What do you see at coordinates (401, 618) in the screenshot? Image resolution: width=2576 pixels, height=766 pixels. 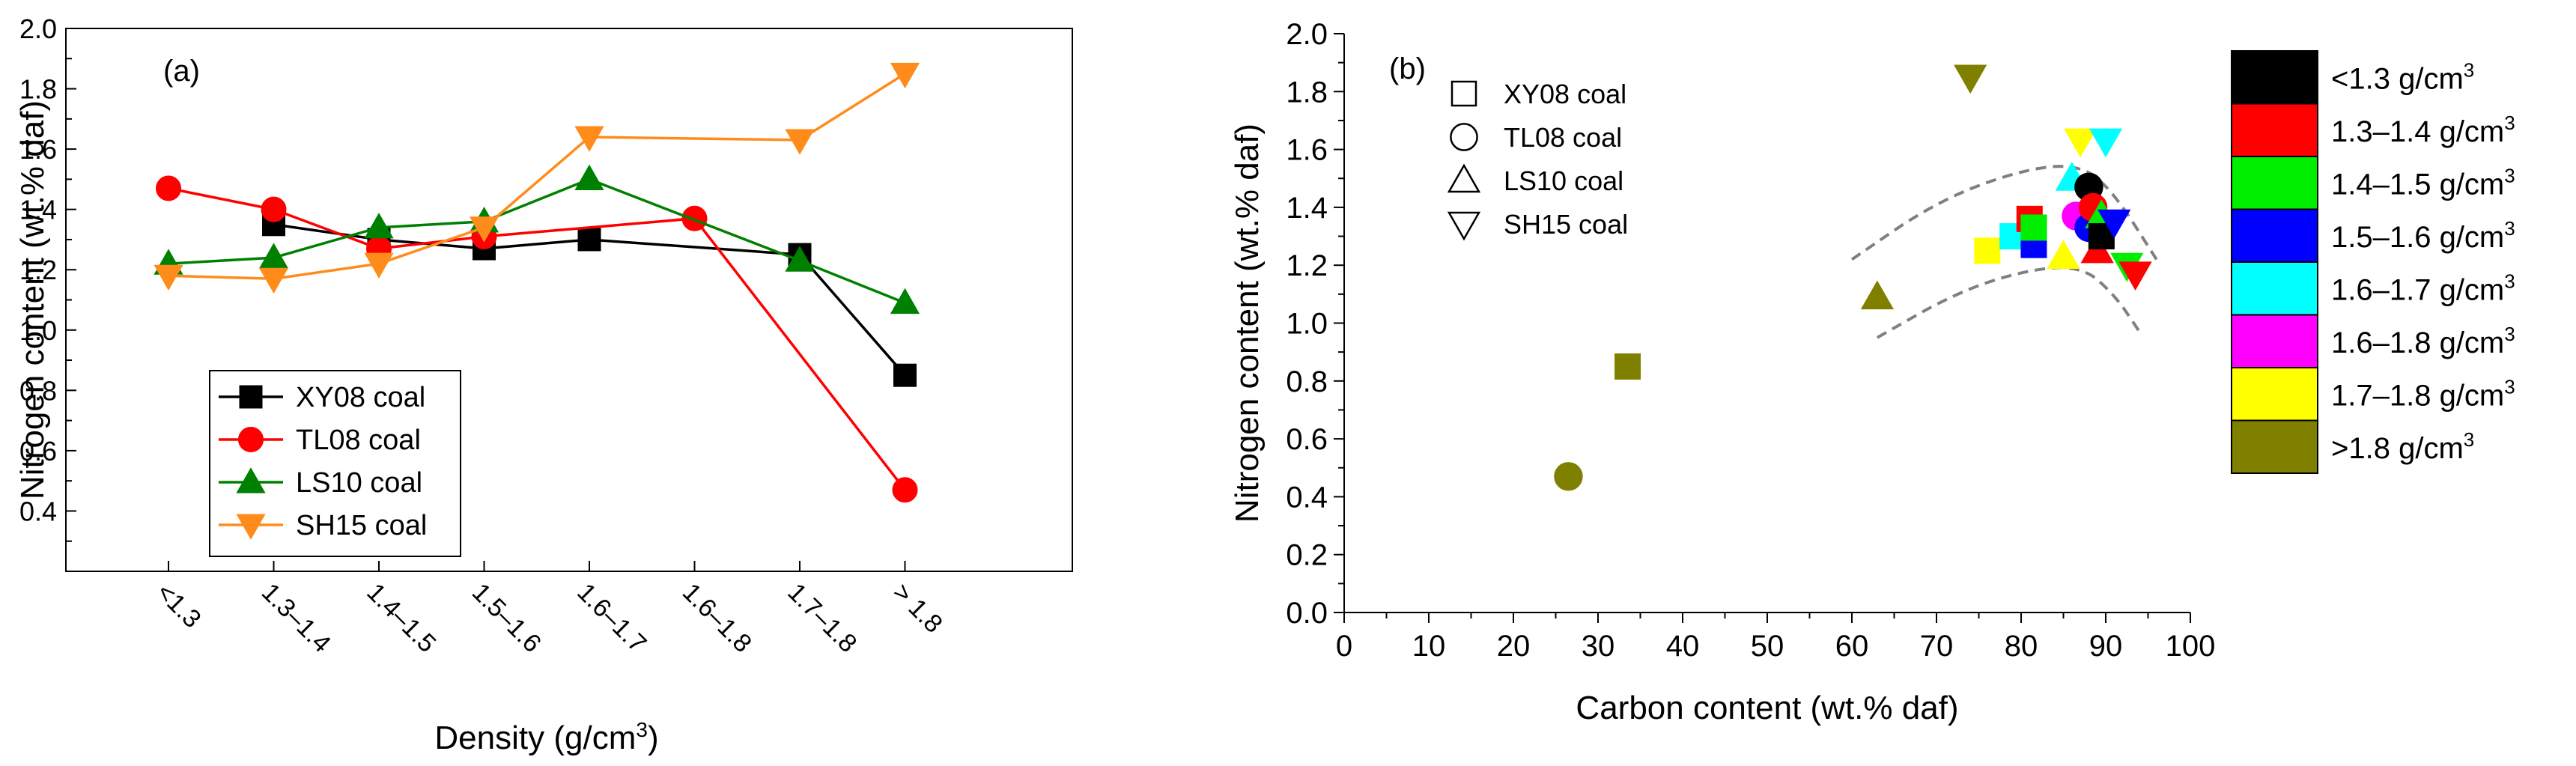 I see `panel-a-x-tick-label: 1.4–1.5` at bounding box center [401, 618].